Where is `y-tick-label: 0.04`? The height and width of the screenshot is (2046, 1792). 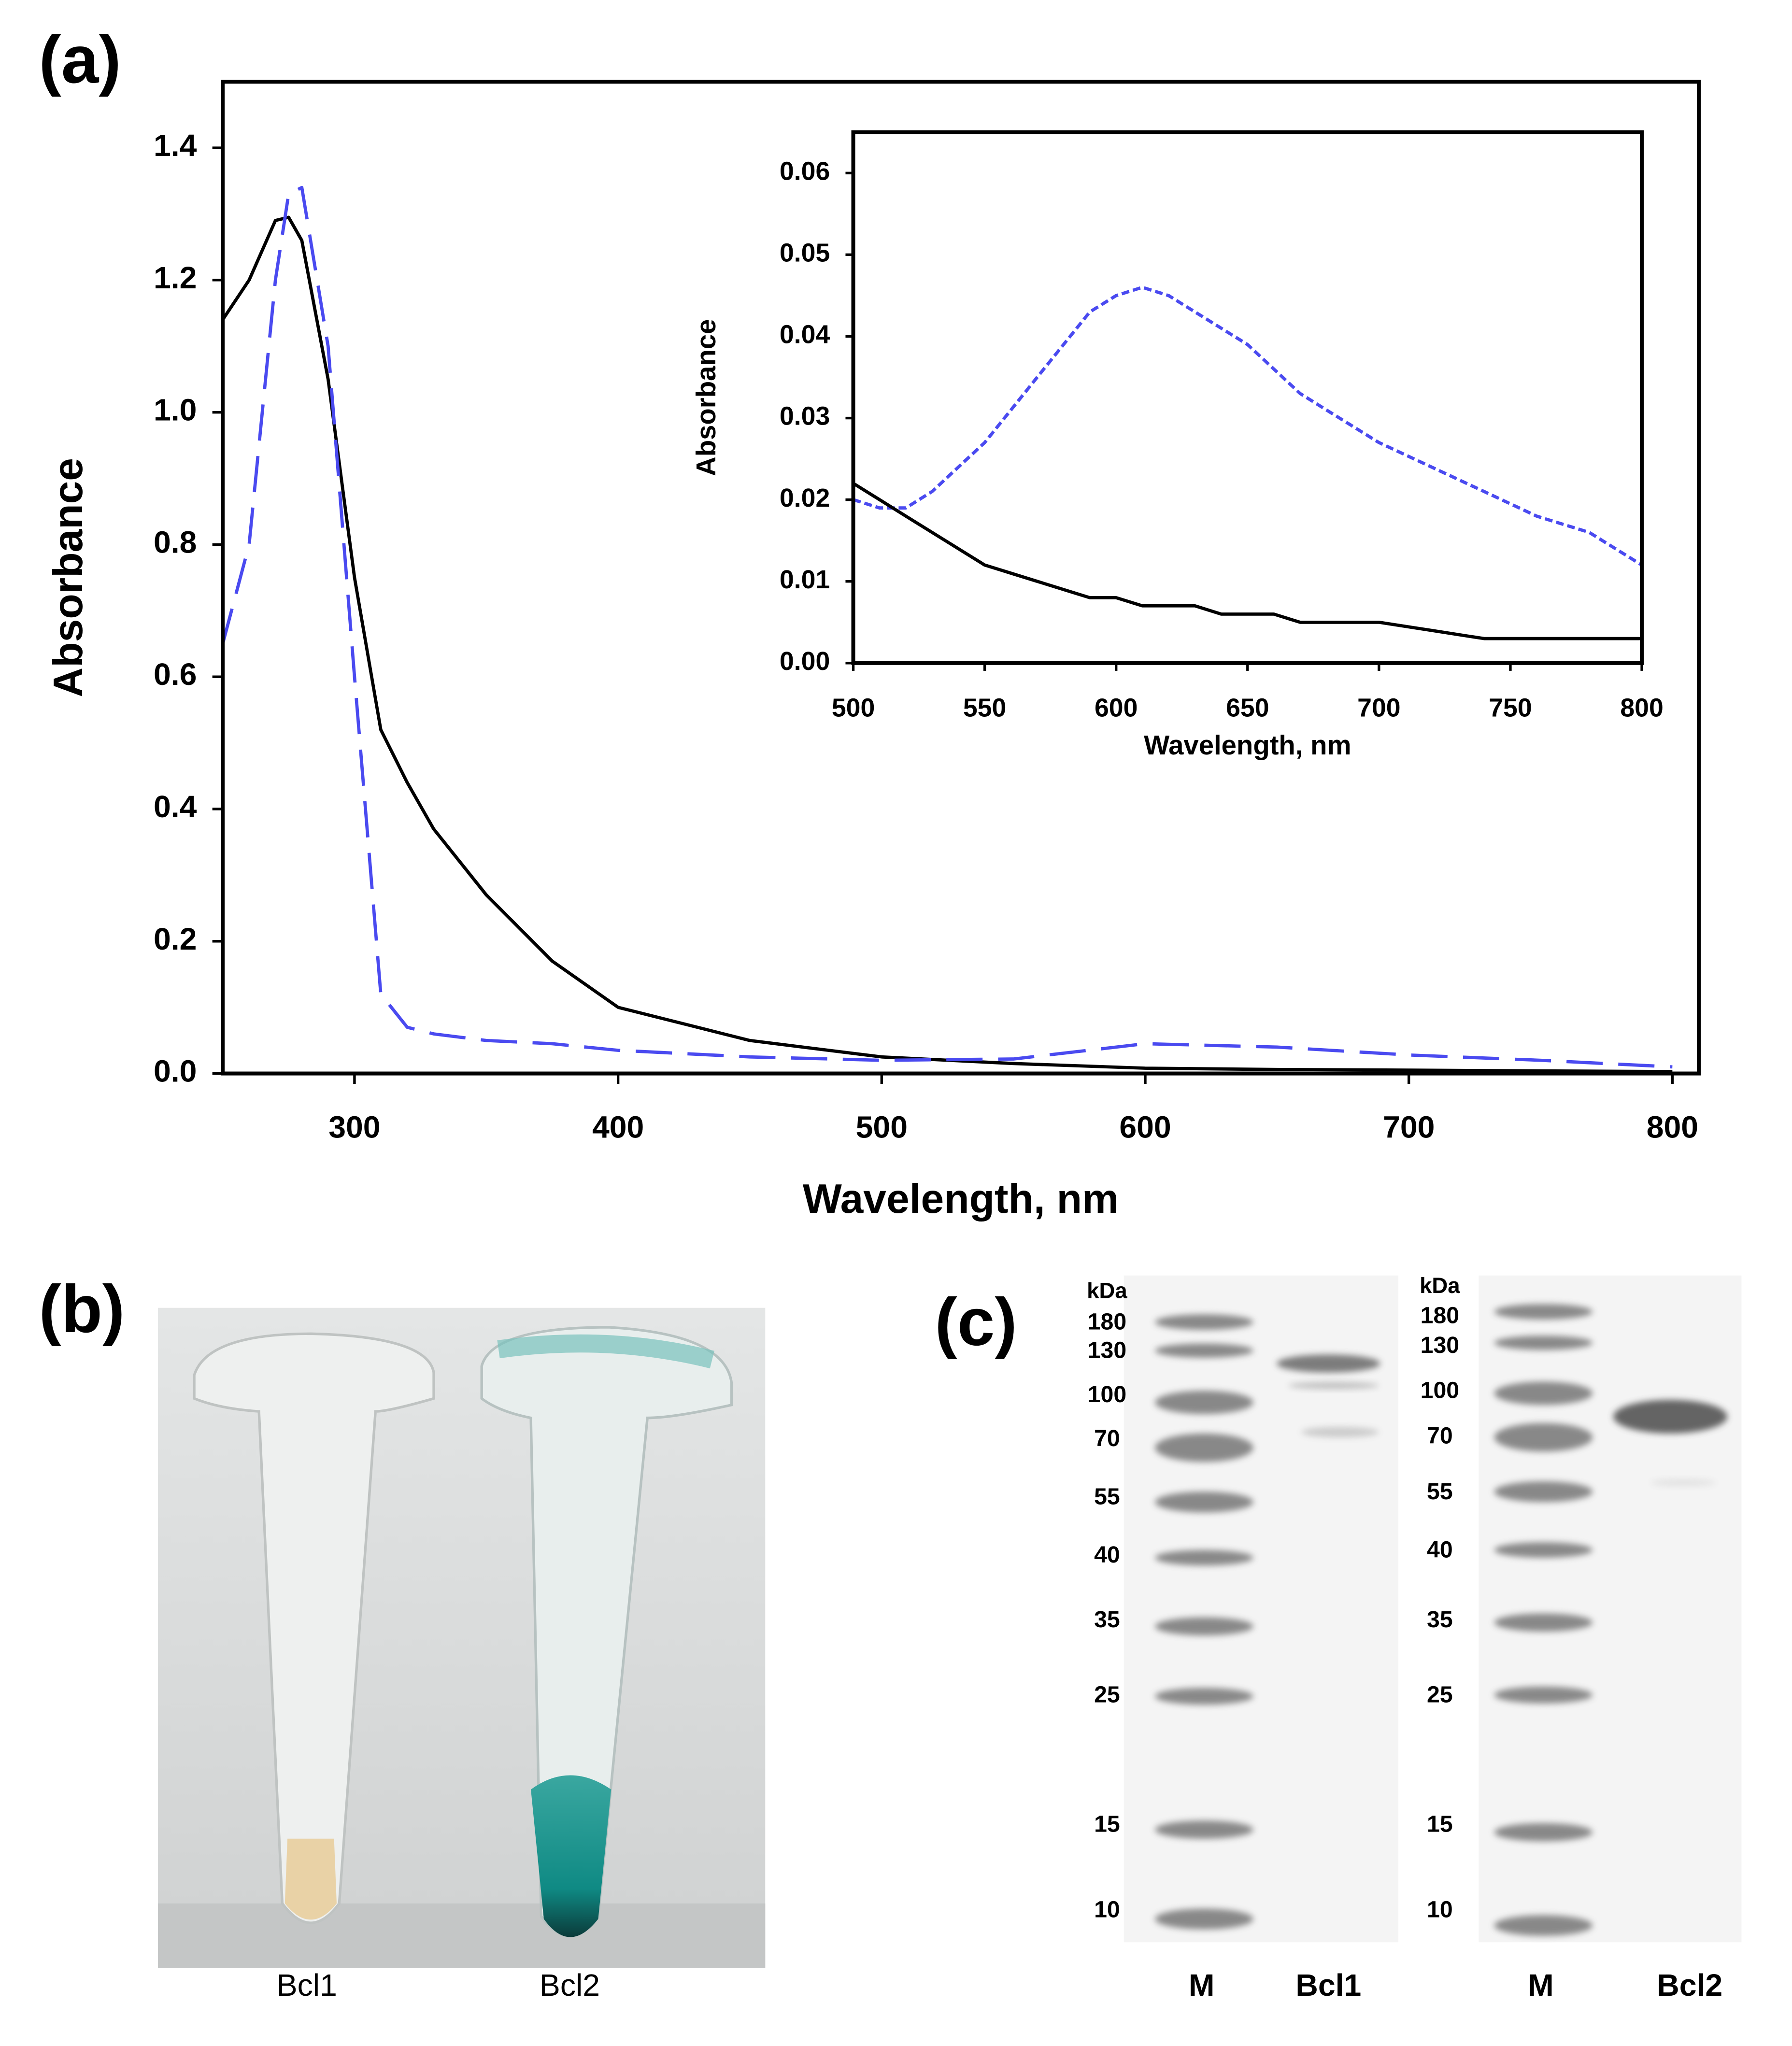
y-tick-label: 0.04 is located at coordinates (805, 334).